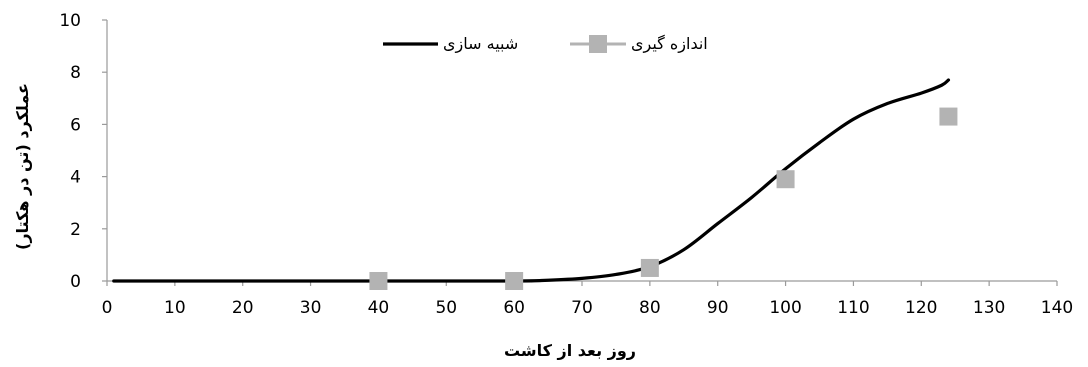 This screenshot has width=1088, height=367. Describe the element at coordinates (718, 308) in the screenshot. I see `x-tick-label: 90` at that location.